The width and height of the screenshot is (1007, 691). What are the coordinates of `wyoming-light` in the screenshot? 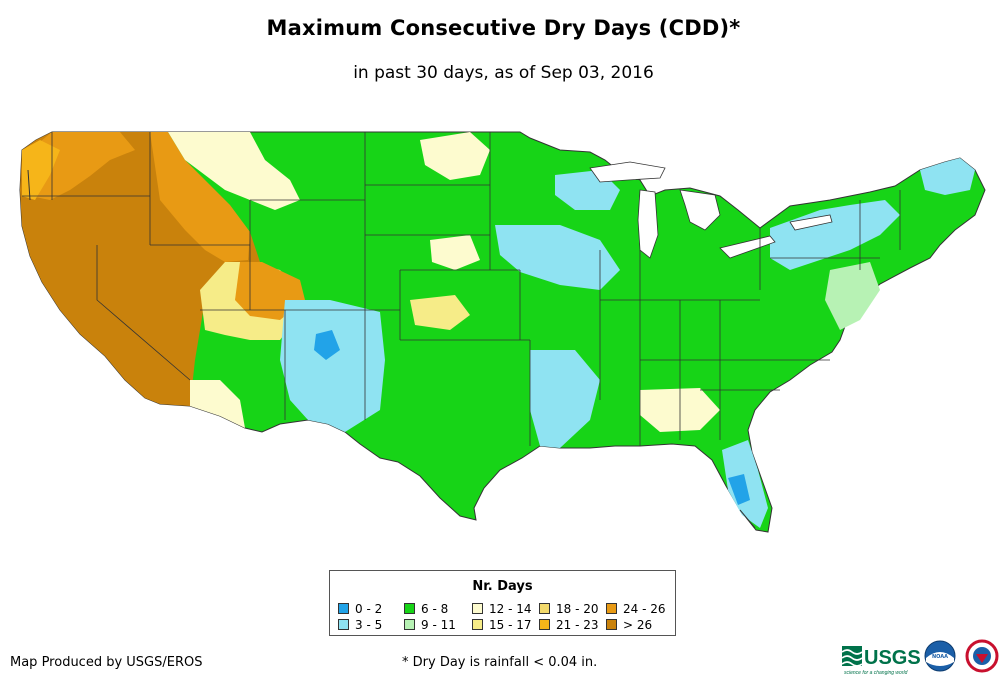 It's located at (234, 171).